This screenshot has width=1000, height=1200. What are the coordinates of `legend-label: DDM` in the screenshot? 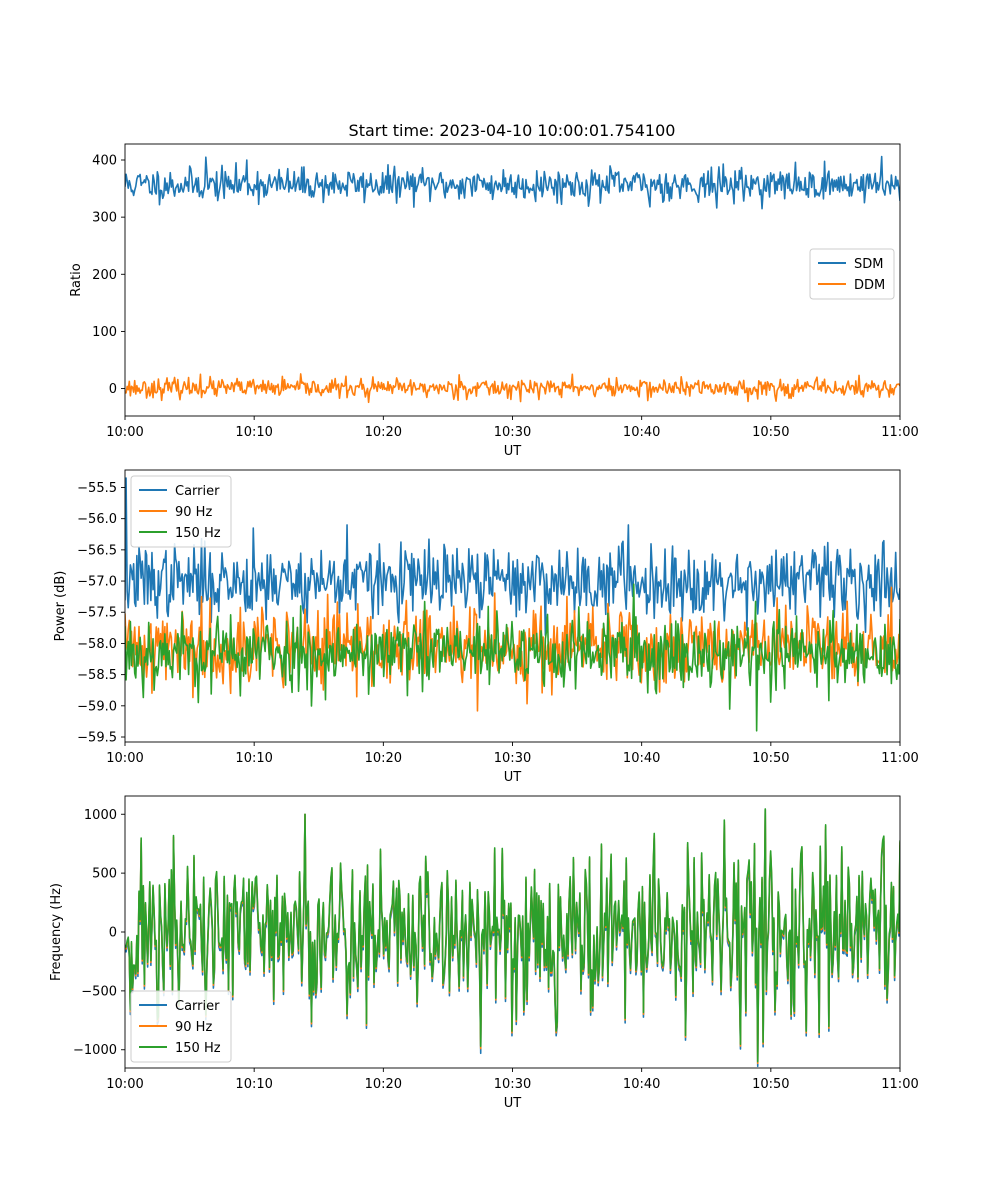 It's located at (869, 285).